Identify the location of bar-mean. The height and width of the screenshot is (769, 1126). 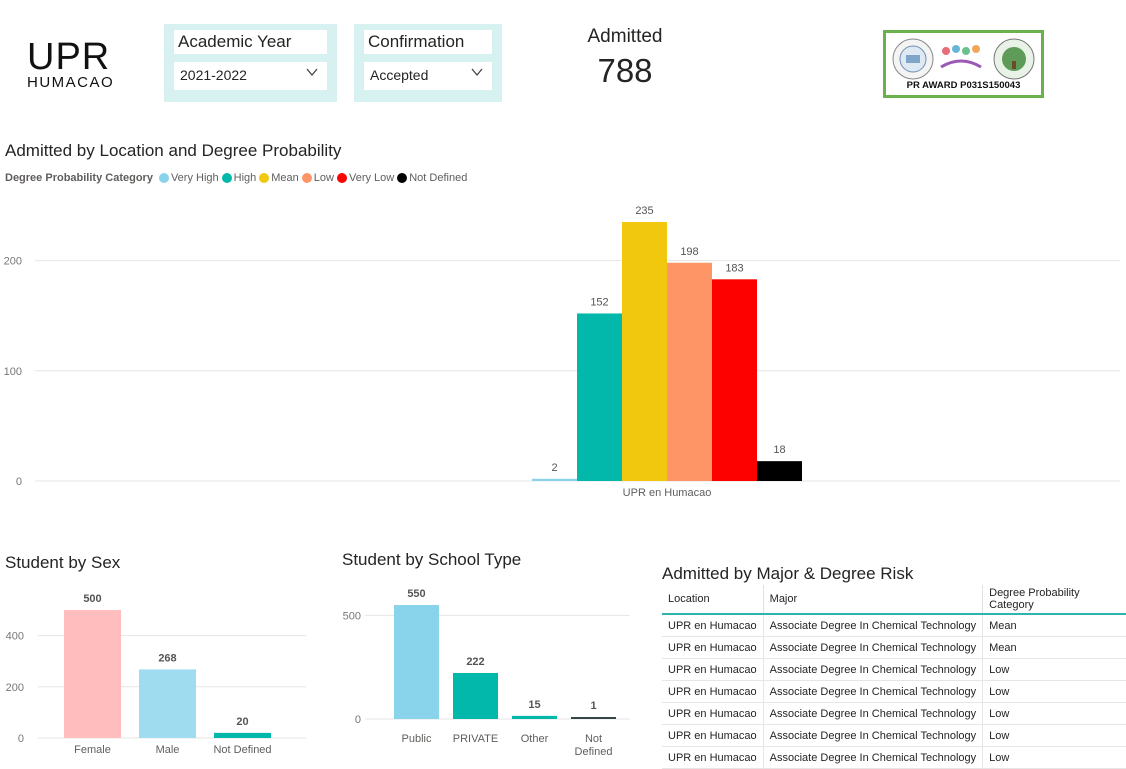
(644, 351).